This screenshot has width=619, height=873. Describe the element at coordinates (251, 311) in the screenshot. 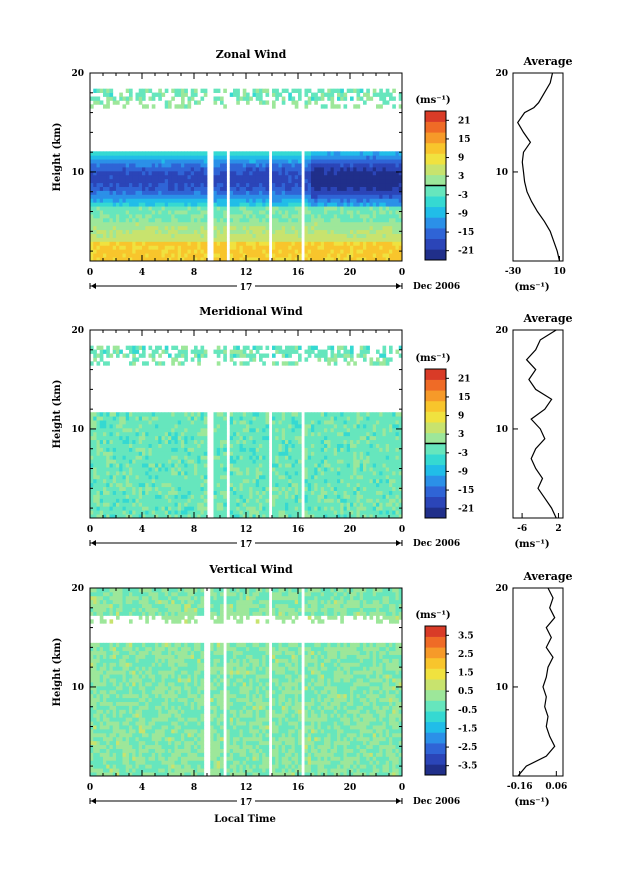

I see `panel-title: Meridional Wind` at that location.